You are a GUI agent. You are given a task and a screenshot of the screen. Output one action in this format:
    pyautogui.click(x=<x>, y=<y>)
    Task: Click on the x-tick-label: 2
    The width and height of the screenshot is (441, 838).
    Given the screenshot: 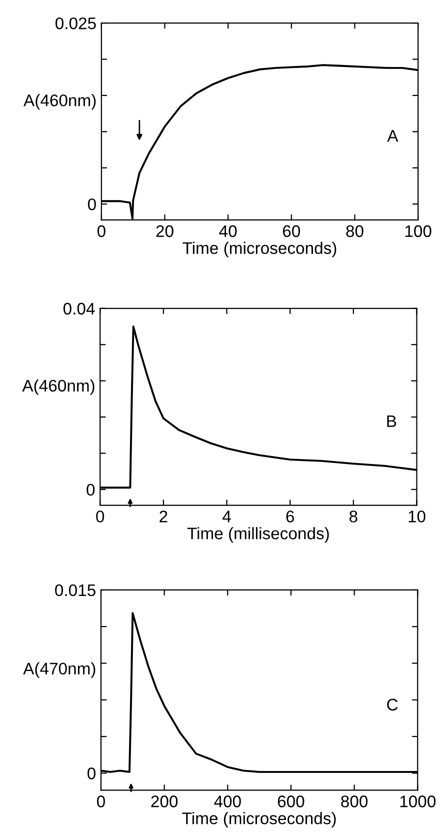 What is the action you would take?
    pyautogui.click(x=164, y=516)
    